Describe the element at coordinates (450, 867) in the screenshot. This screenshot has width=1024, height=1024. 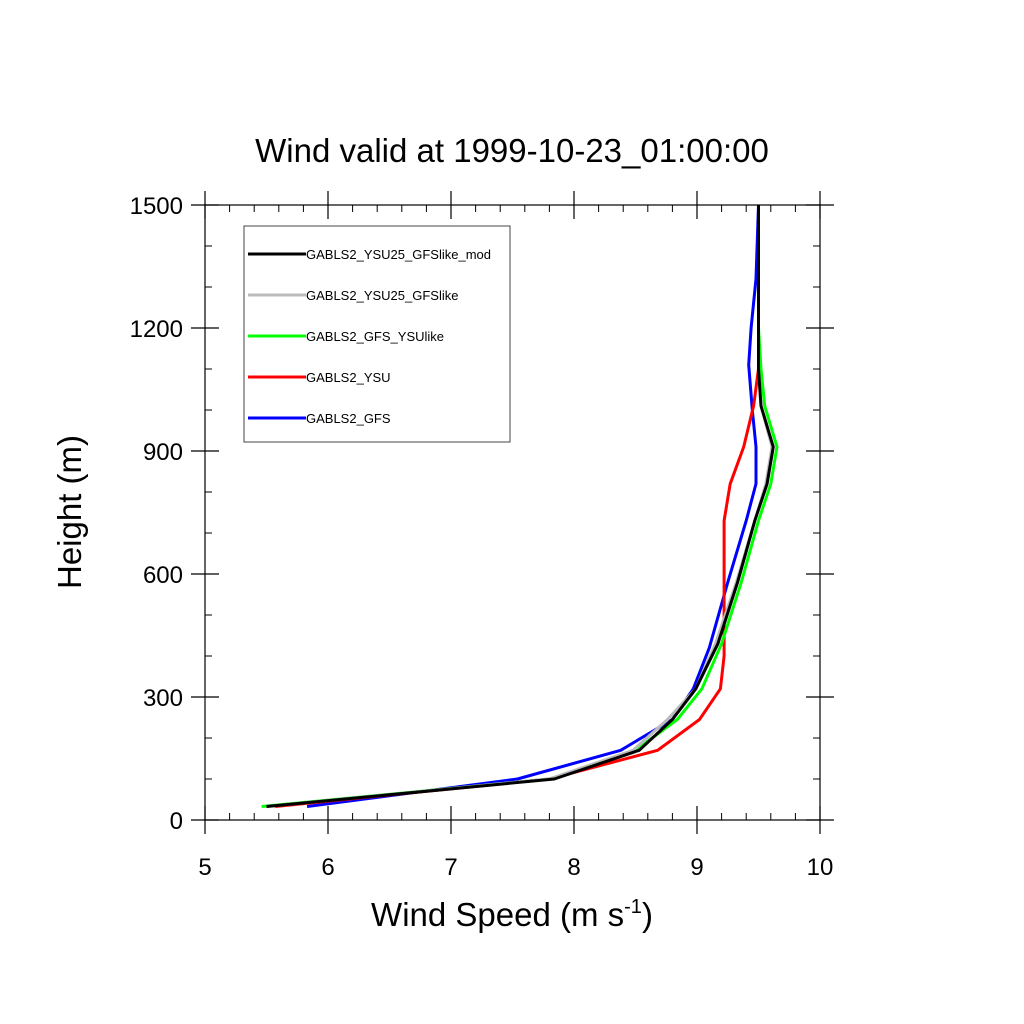
I see `x-tick-label: 7` at that location.